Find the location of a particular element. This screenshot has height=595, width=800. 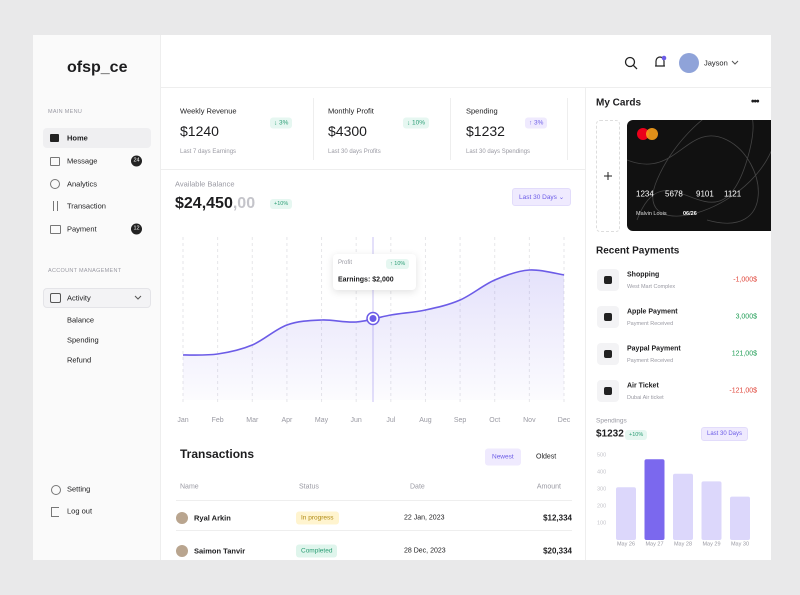

name: Ryal Arkin is located at coordinates (212, 518).